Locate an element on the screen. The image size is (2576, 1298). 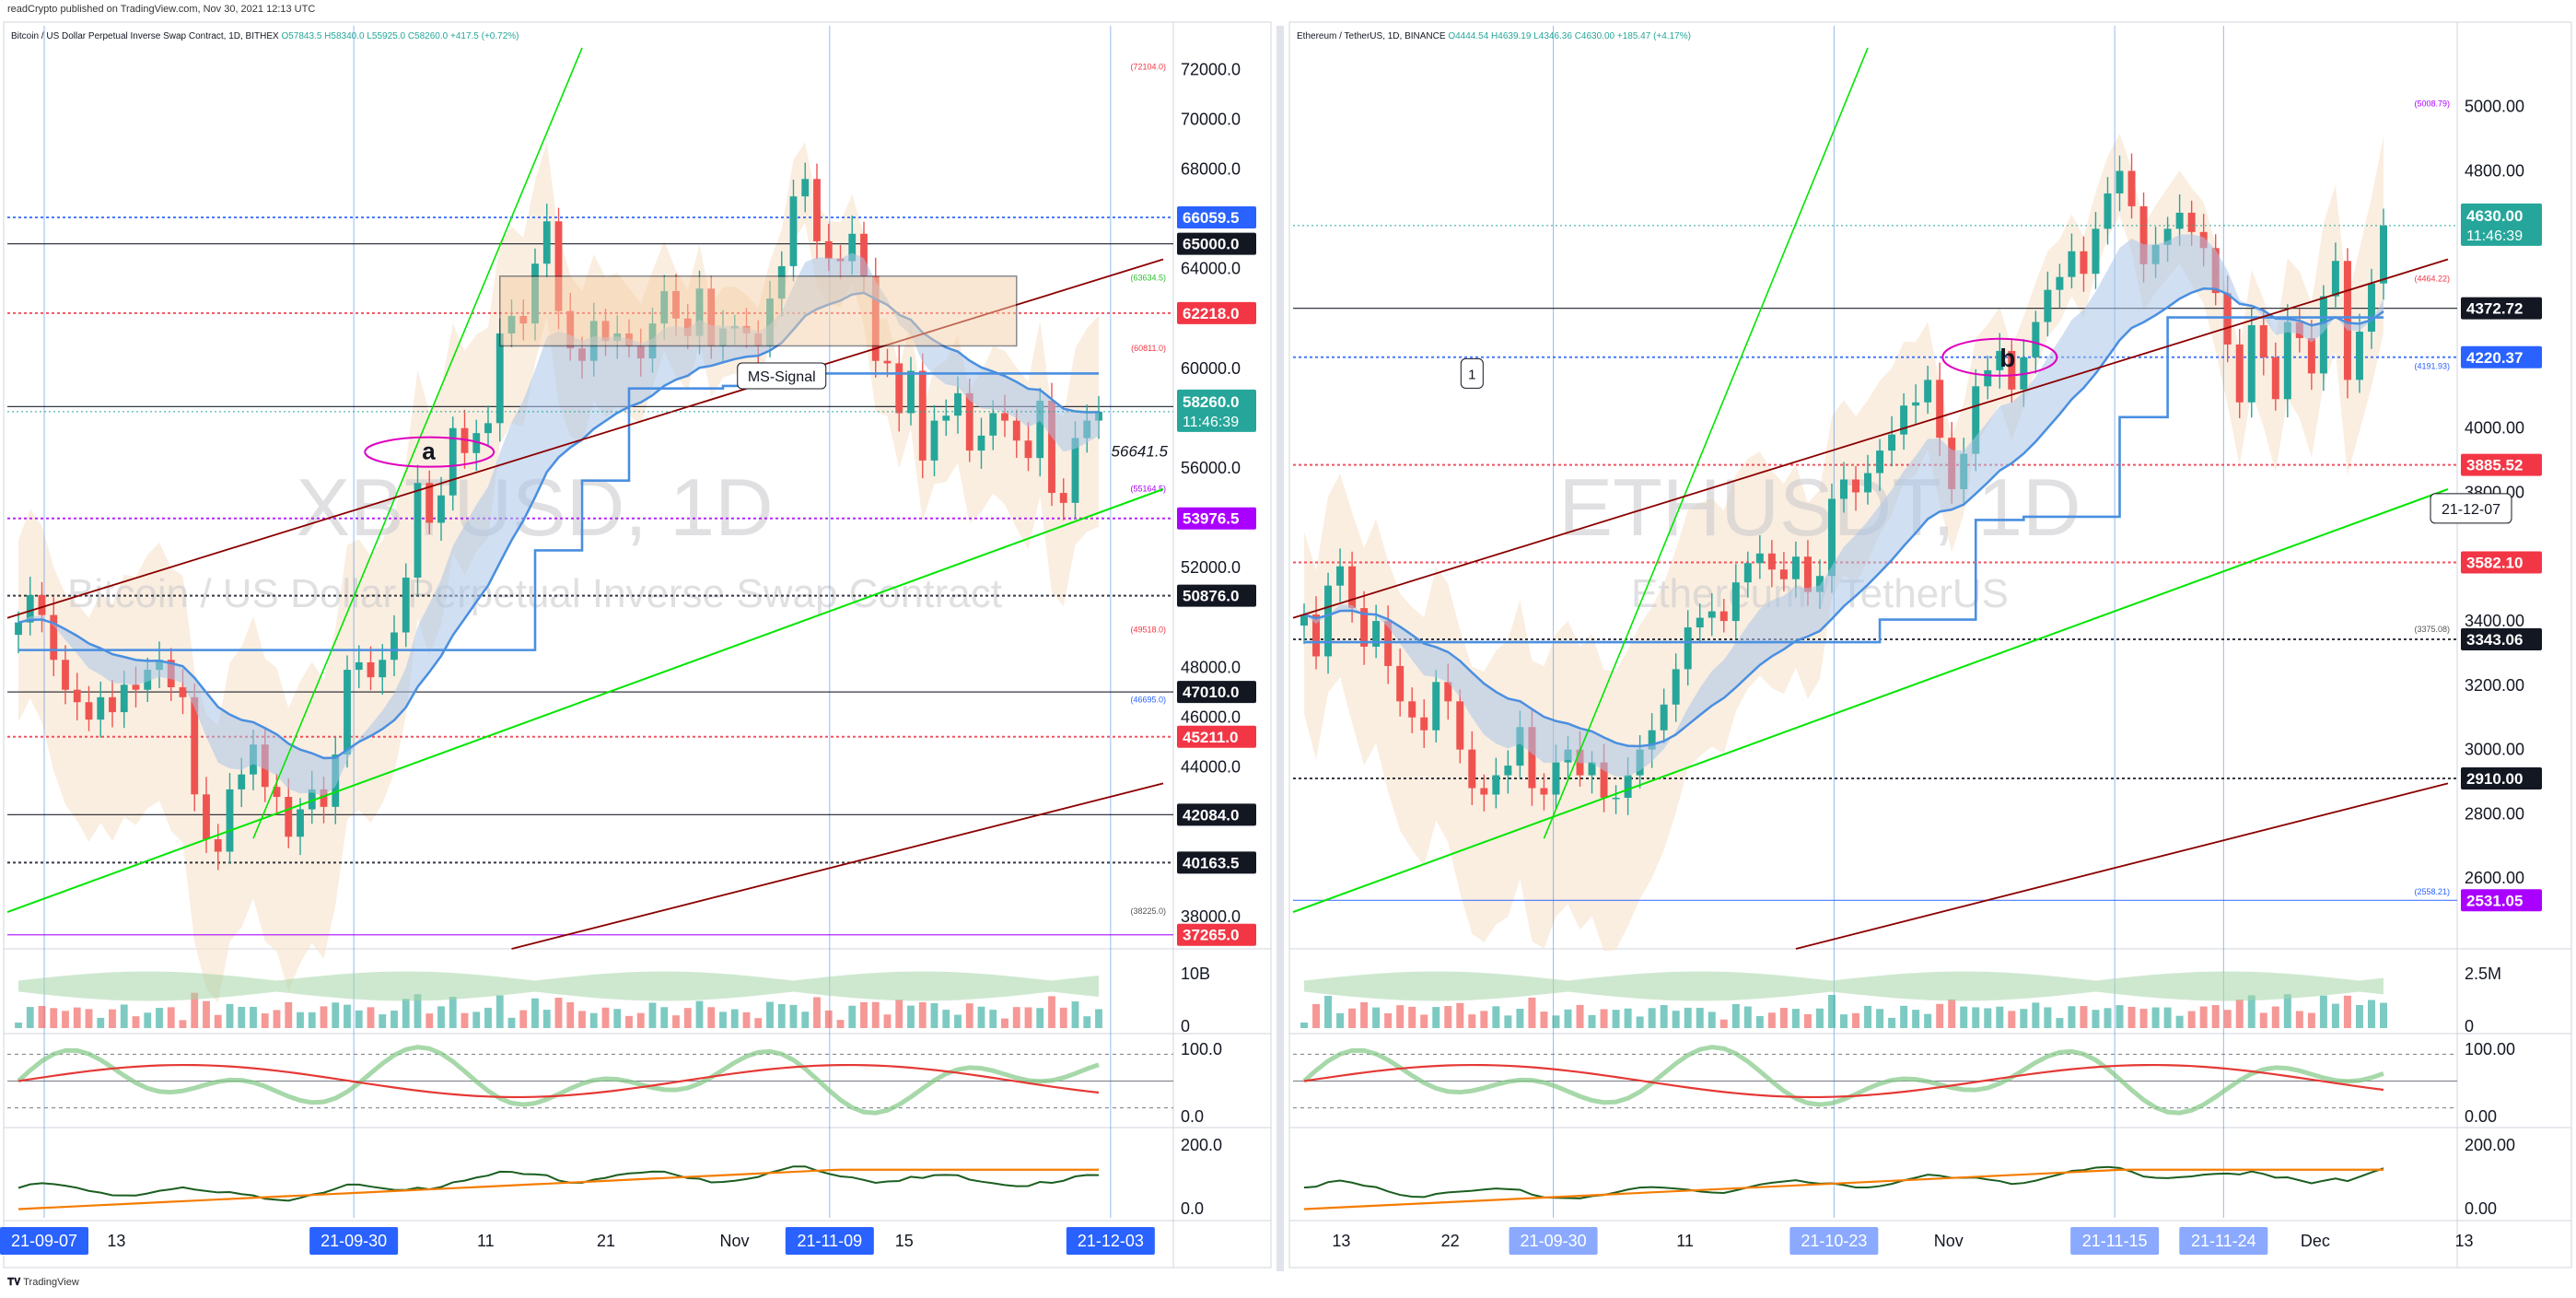
eth-watermark-symbol: ETHUSDT, 1D is located at coordinates (1819, 507).